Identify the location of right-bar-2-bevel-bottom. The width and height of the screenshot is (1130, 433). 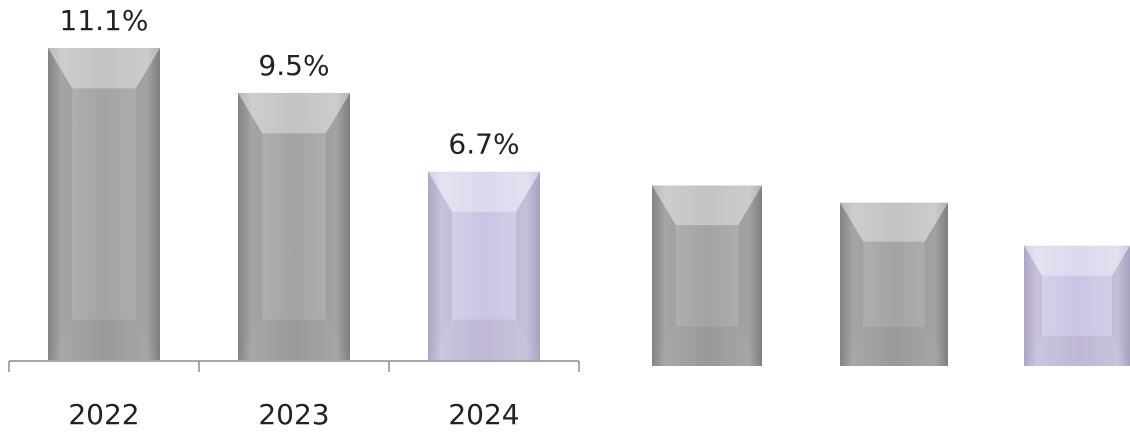
(894, 346).